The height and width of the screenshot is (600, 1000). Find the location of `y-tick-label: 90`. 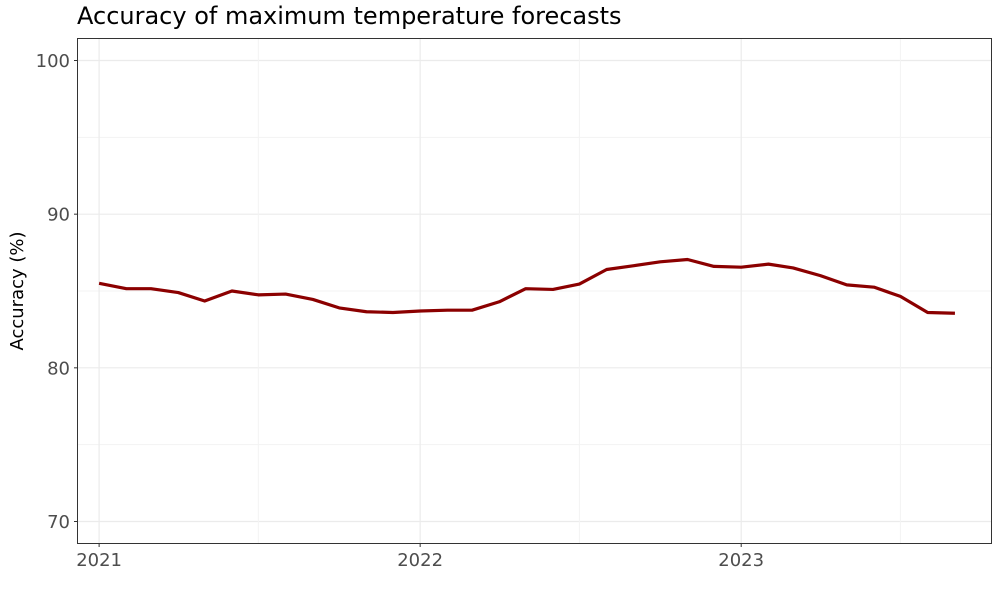

y-tick-label: 90 is located at coordinates (58, 215).